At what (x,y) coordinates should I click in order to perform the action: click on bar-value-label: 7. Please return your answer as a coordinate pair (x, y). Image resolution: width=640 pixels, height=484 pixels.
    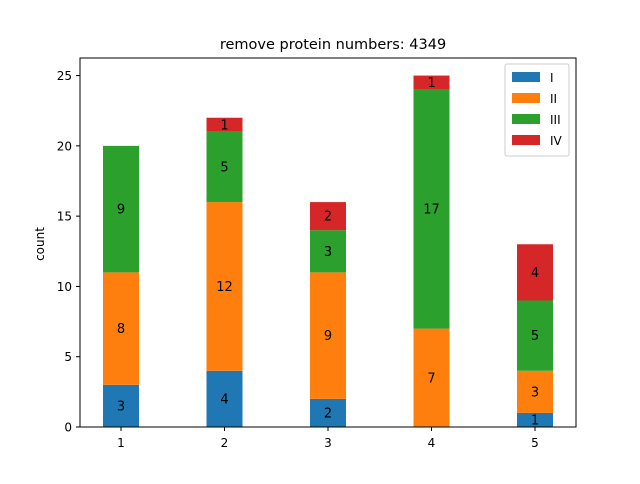
    Looking at the image, I should click on (431, 378).